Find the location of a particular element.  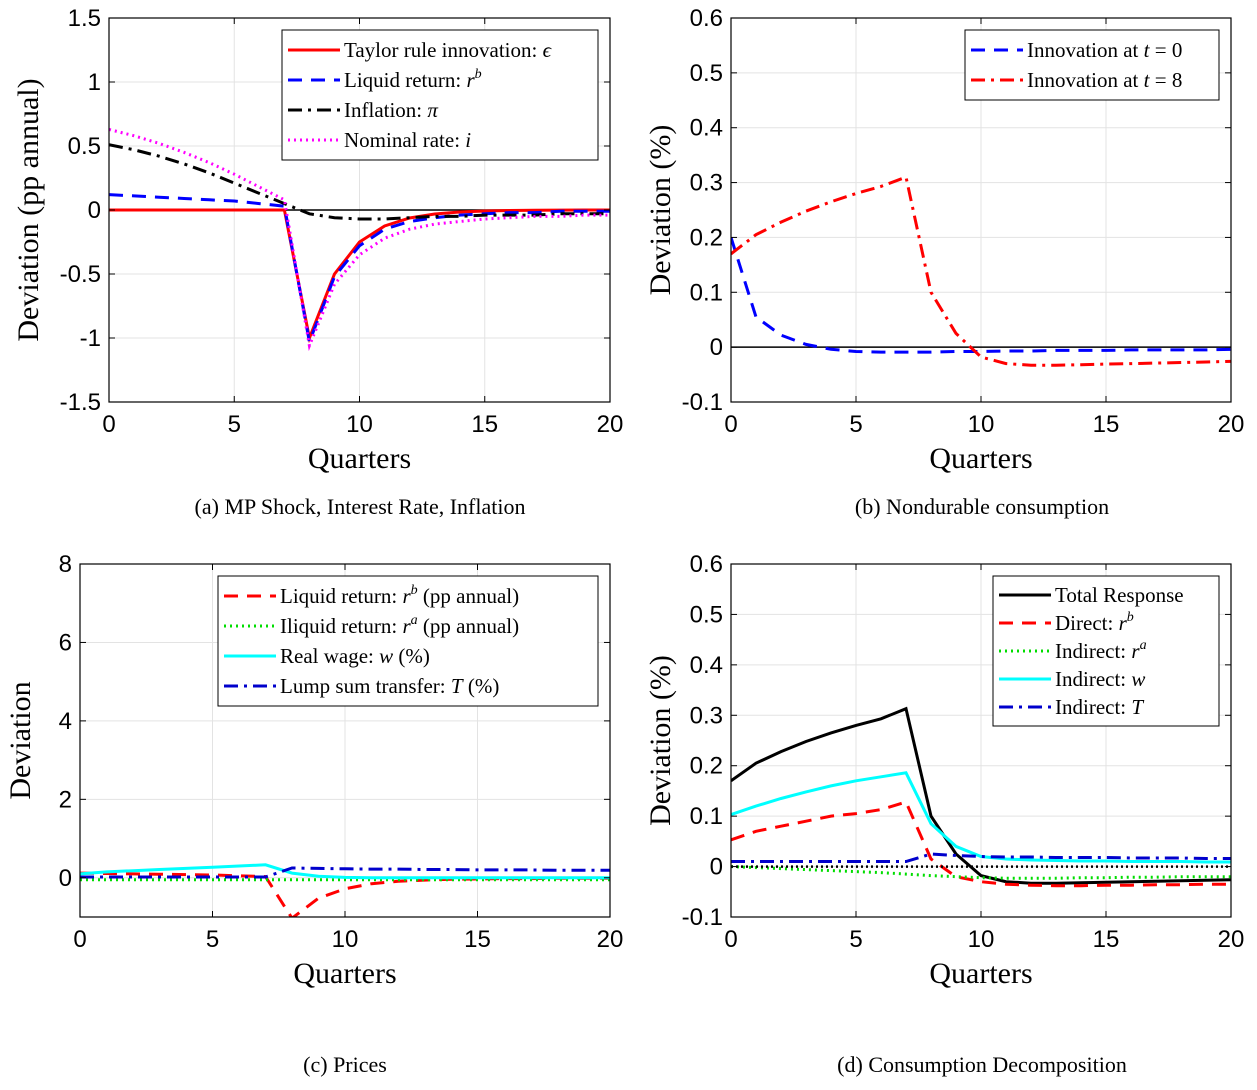

legend-entry: Iliquid return: ra (pp annual) is located at coordinates (399, 625).